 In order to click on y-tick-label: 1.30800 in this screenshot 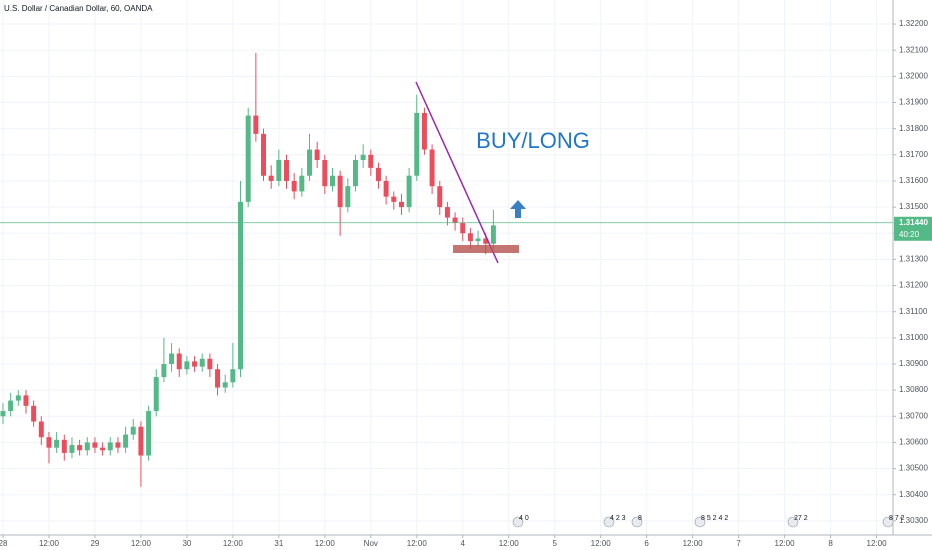, I will do `click(913, 389)`.